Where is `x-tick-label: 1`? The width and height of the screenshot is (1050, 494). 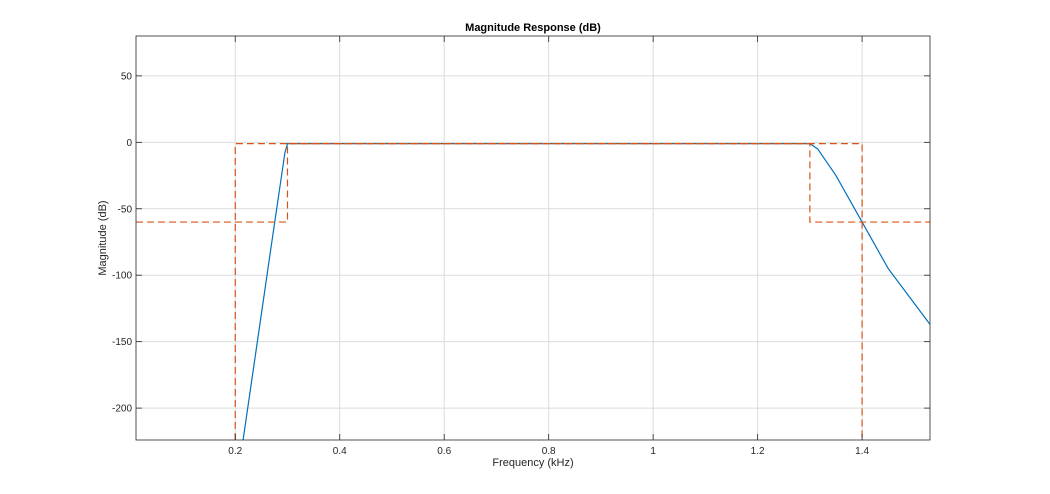 x-tick-label: 1 is located at coordinates (653, 451).